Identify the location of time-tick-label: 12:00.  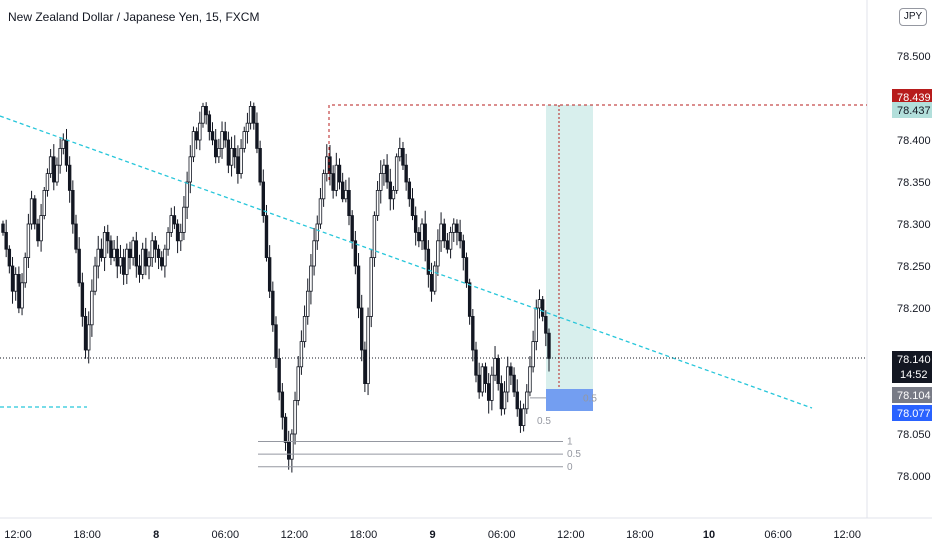
(847, 535).